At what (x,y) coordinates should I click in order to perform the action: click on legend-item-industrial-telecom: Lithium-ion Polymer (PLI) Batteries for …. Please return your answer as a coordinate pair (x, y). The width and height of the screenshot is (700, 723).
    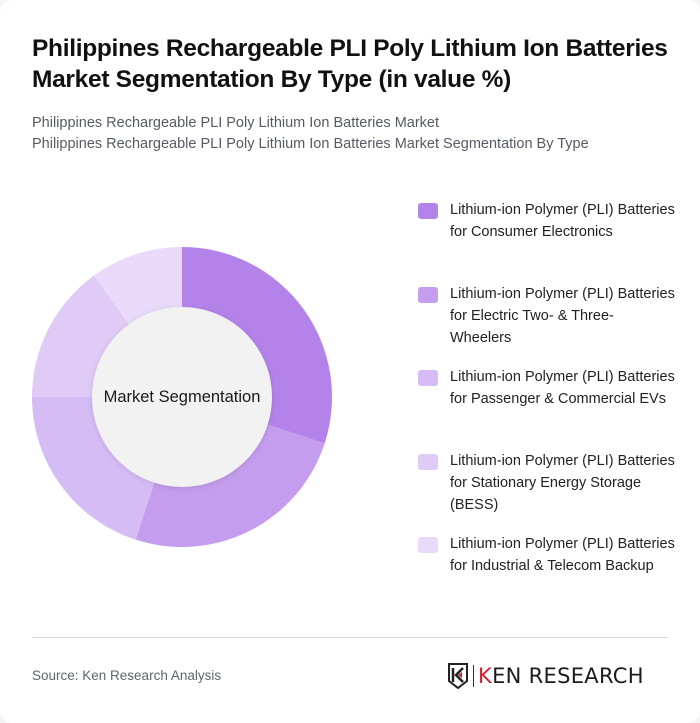
    Looking at the image, I should click on (550, 575).